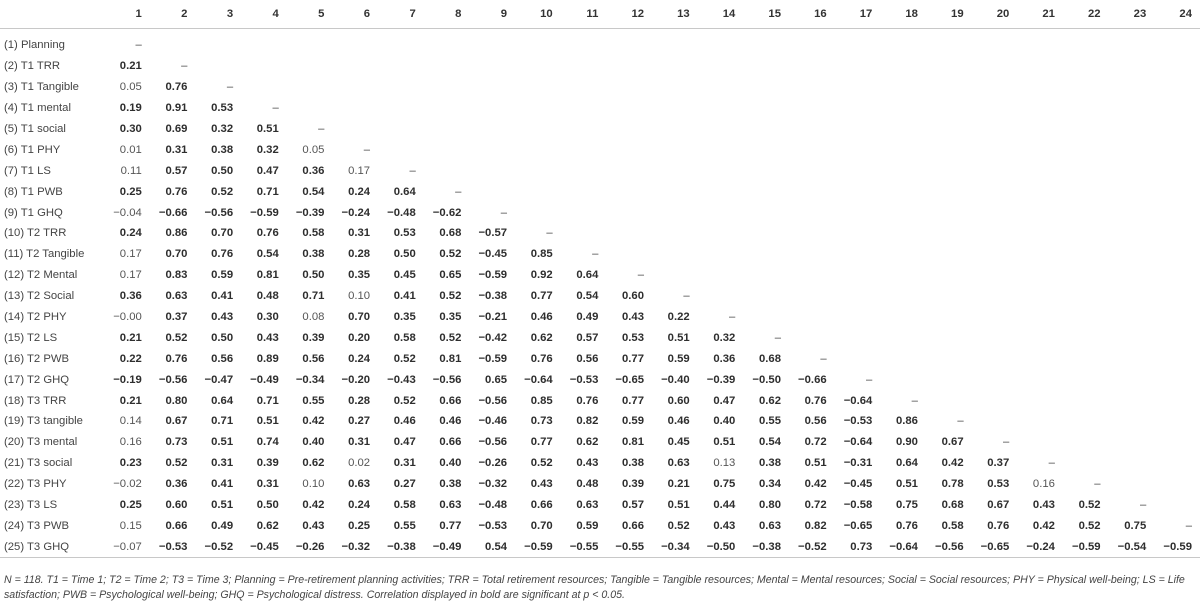 Image resolution: width=1200 pixels, height=608 pixels. Describe the element at coordinates (404, 505) in the screenshot. I see `correlation-cell: 0.58` at that location.